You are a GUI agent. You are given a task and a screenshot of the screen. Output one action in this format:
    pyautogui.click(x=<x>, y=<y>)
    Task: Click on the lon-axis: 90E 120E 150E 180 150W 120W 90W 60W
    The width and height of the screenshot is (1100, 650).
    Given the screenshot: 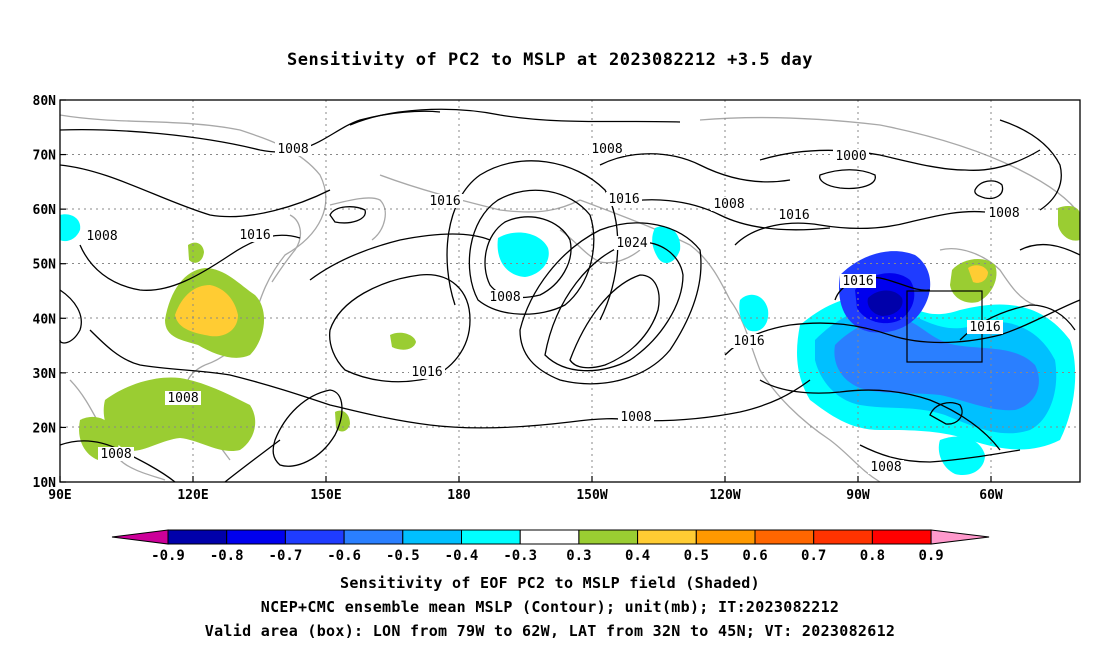 What is the action you would take?
    pyautogui.click(x=525, y=489)
    